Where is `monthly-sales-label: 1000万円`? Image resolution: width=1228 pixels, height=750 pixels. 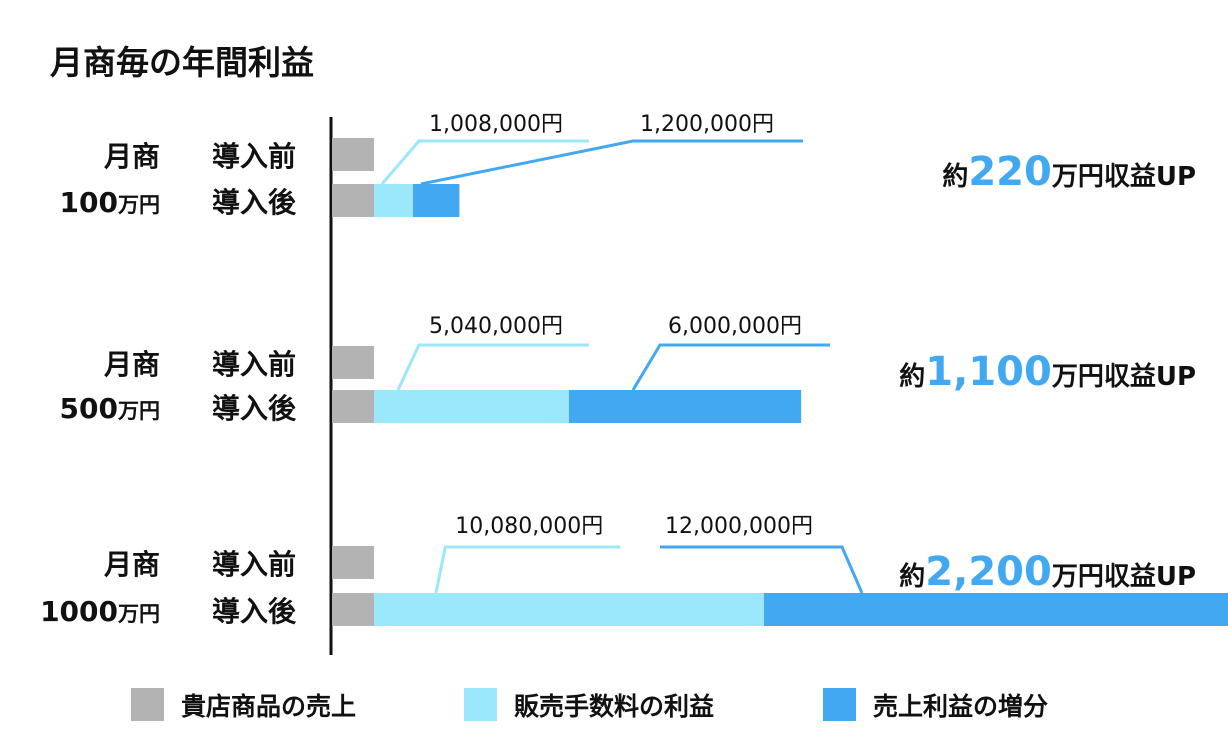 monthly-sales-label: 1000万円 is located at coordinates (100, 611).